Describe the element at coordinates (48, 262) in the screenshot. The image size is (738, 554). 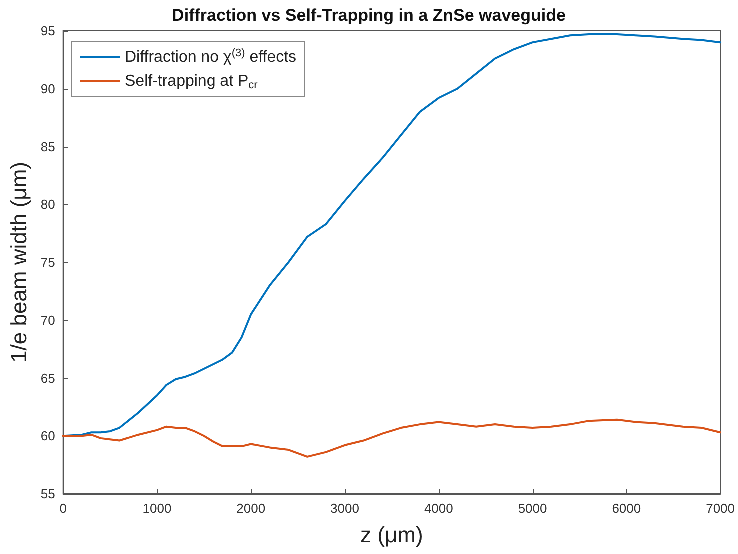
I see `y-tick-label: 75` at that location.